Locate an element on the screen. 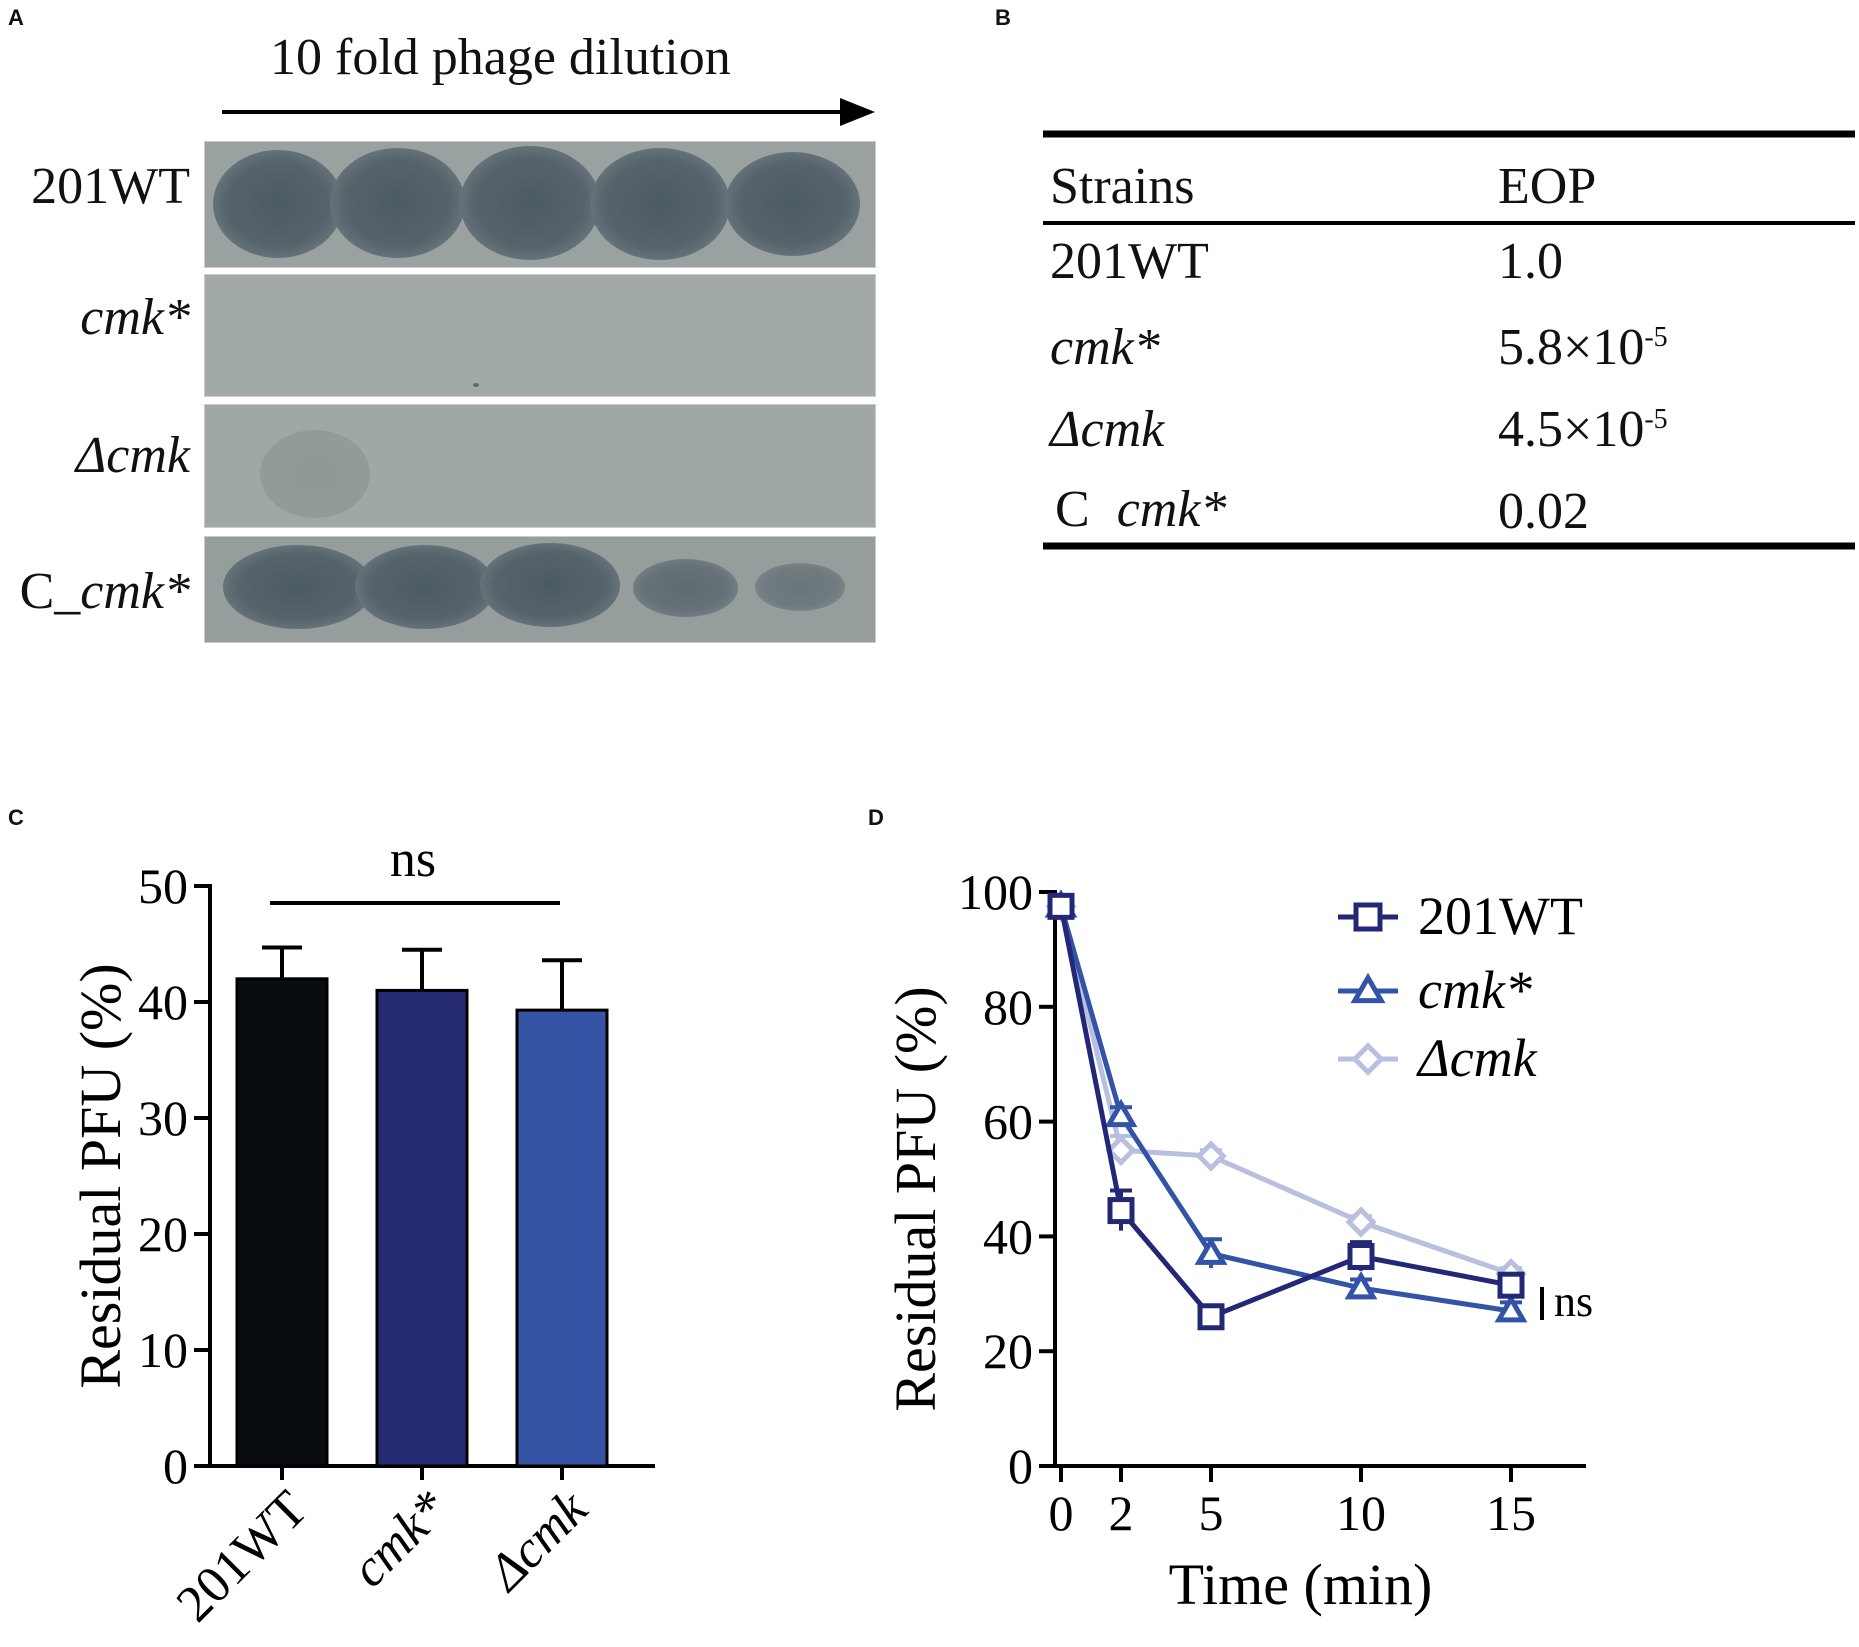 This screenshot has width=1859, height=1647. x-tick-label: 10 is located at coordinates (1361, 1513).